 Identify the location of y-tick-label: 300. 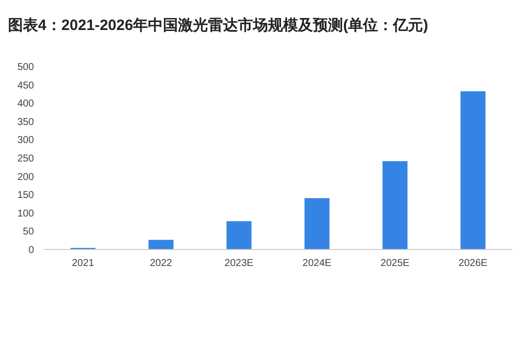
(25, 140).